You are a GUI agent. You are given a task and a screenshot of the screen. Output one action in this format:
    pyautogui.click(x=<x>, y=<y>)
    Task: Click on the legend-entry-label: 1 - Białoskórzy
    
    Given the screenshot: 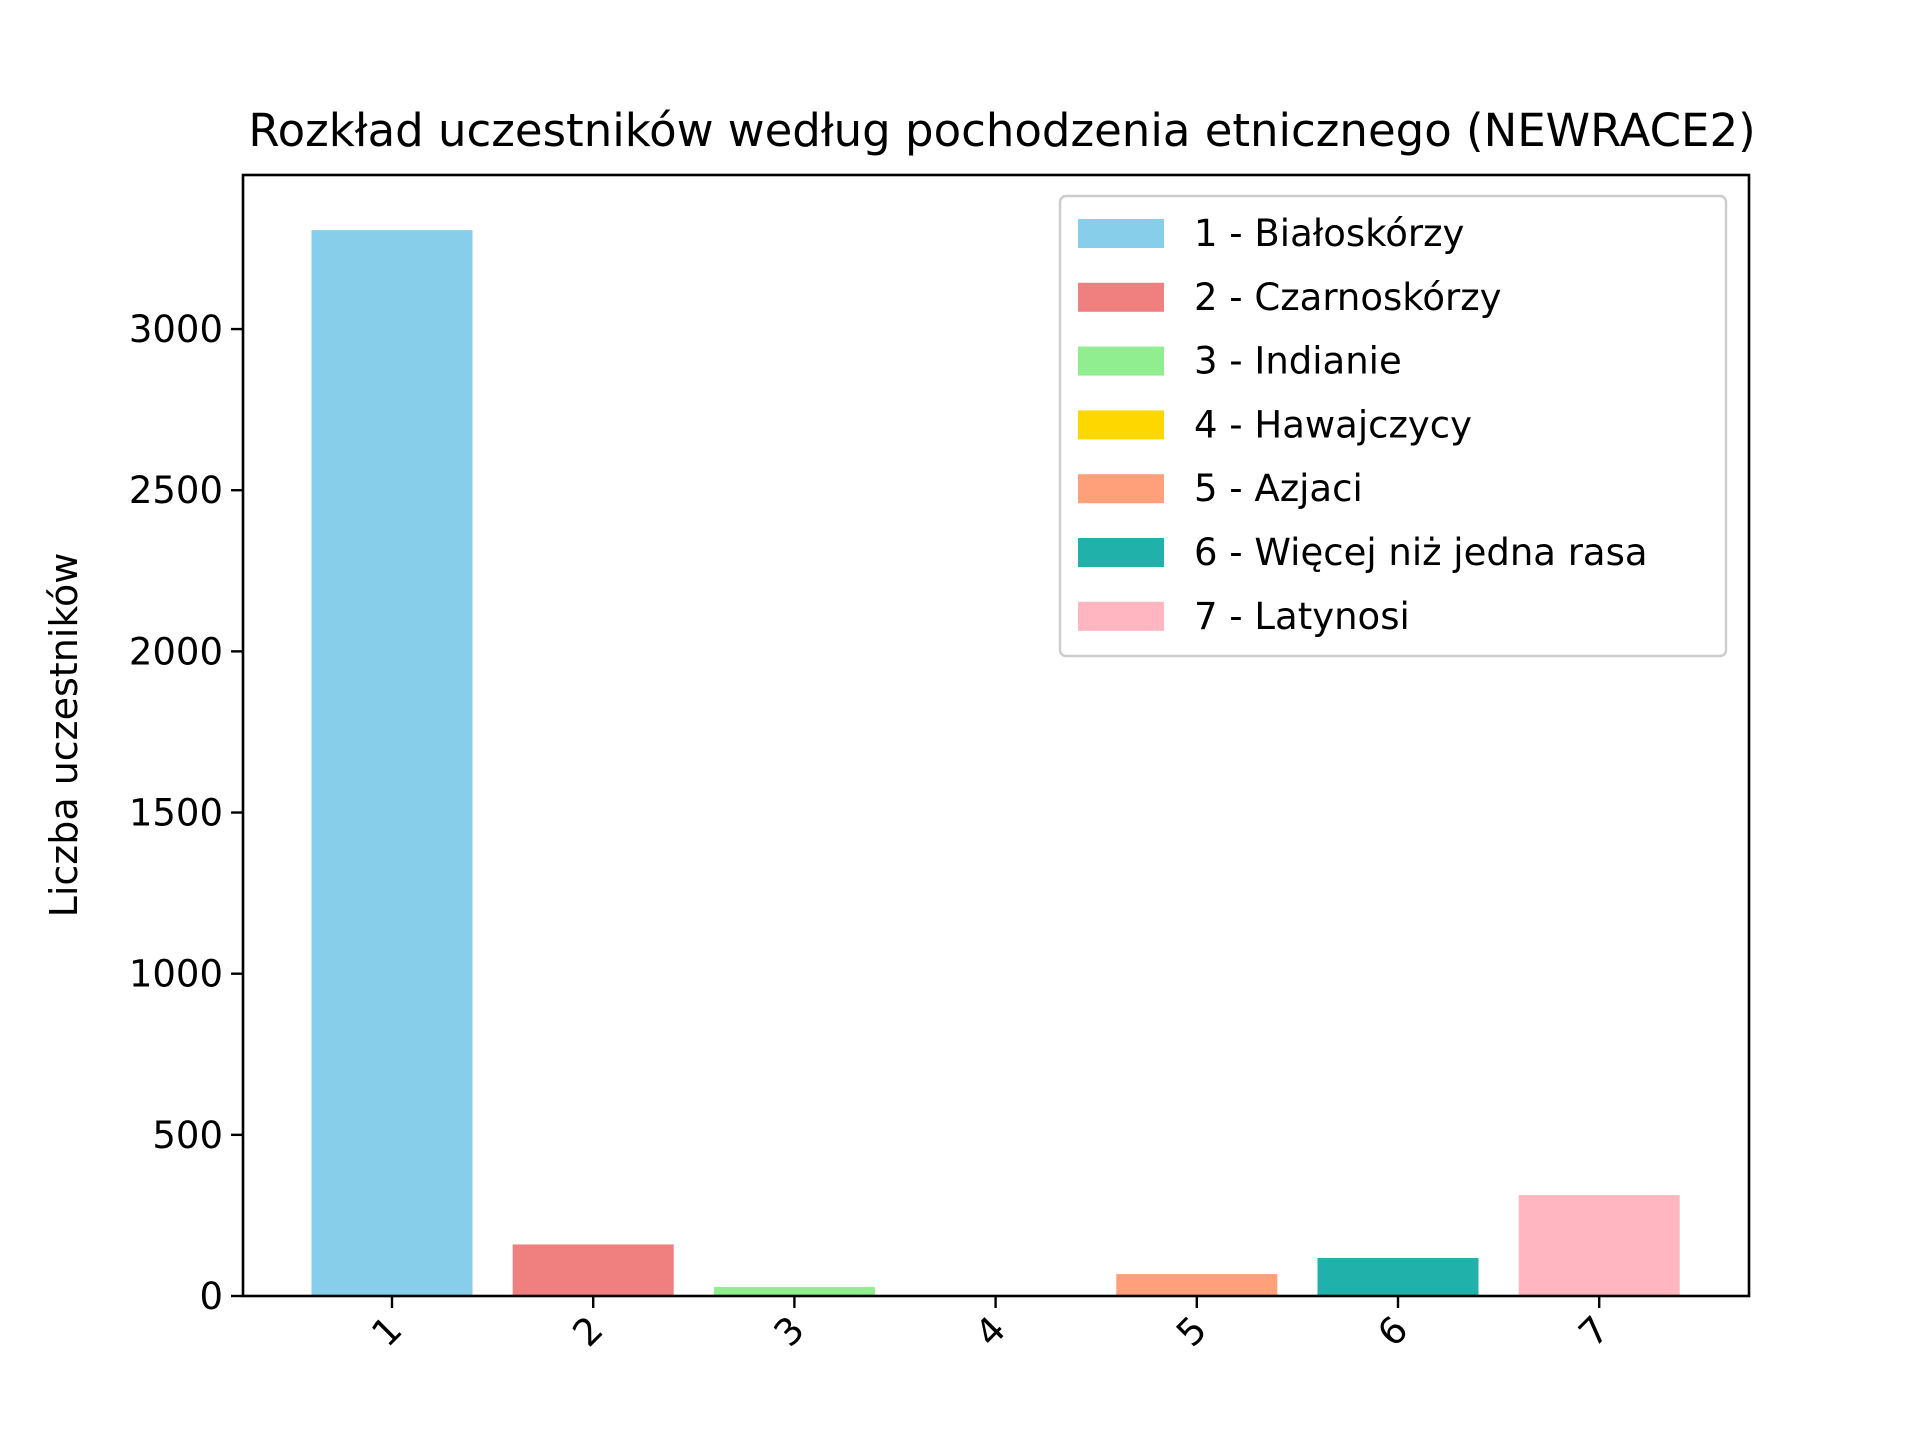 What is the action you would take?
    pyautogui.click(x=1329, y=233)
    